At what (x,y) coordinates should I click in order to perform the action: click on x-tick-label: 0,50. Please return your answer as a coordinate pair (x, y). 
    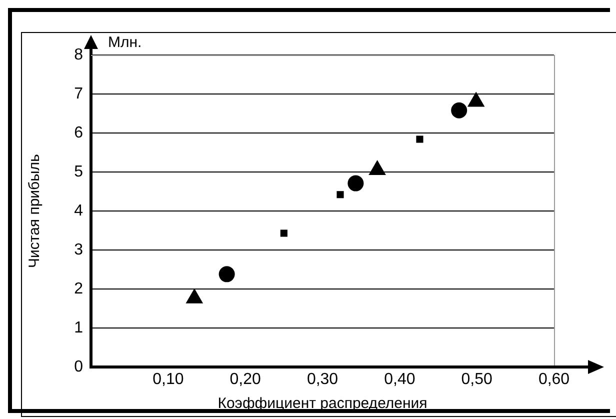
    Looking at the image, I should click on (477, 379).